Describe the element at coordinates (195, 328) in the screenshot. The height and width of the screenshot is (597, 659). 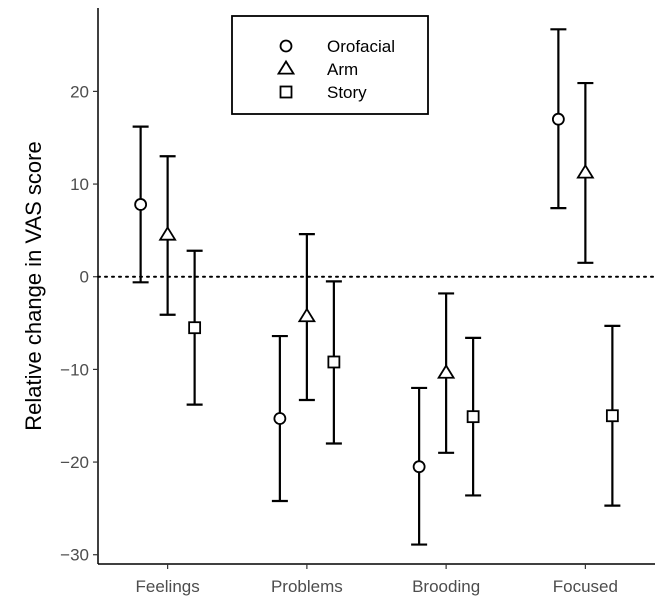
I see `point-story-feelings` at that location.